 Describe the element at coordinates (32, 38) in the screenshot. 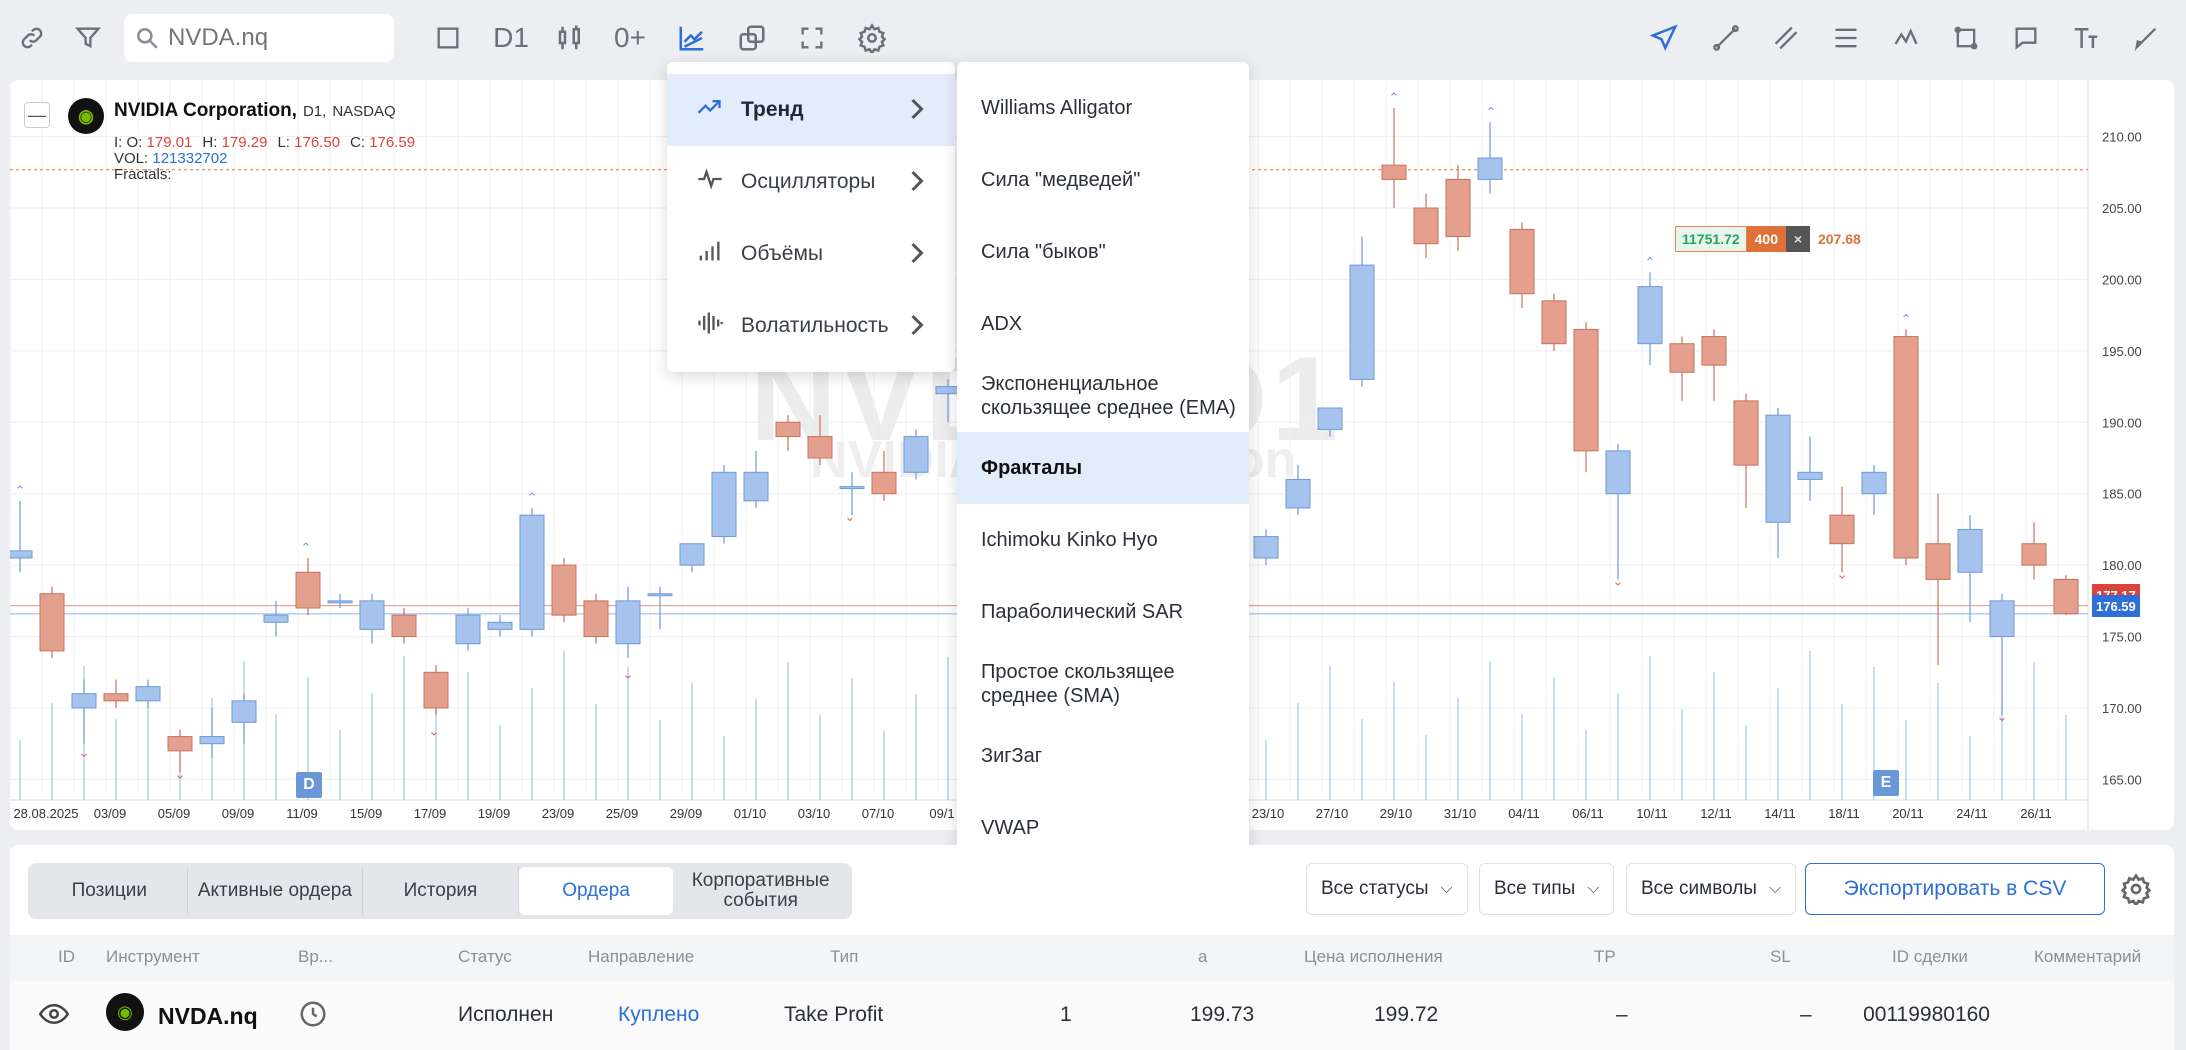

I see `link-icon` at that location.